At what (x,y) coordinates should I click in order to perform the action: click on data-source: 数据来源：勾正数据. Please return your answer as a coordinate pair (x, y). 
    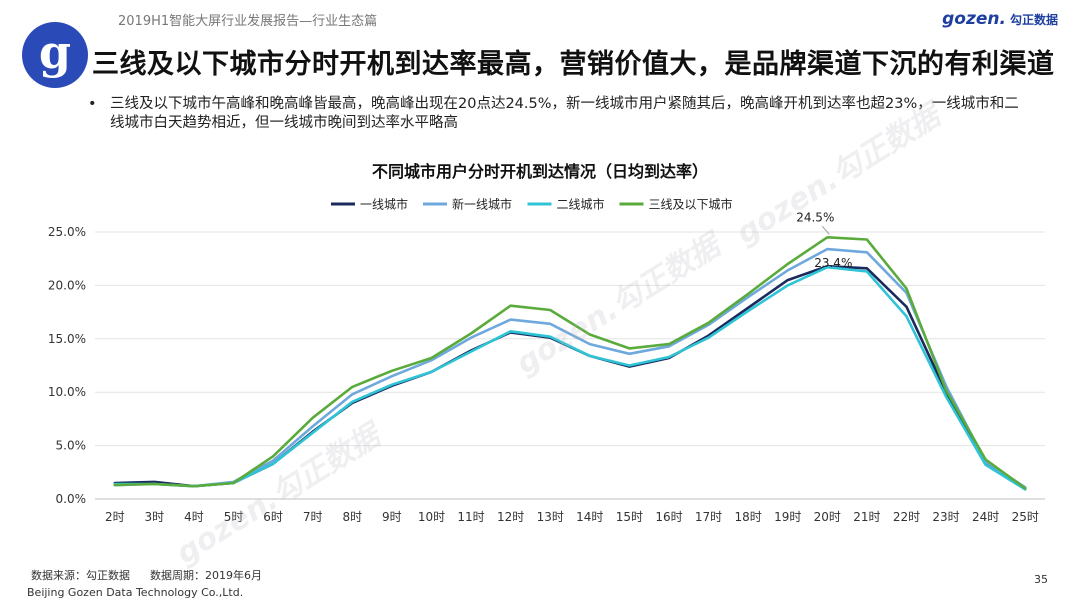
    Looking at the image, I should click on (80, 575).